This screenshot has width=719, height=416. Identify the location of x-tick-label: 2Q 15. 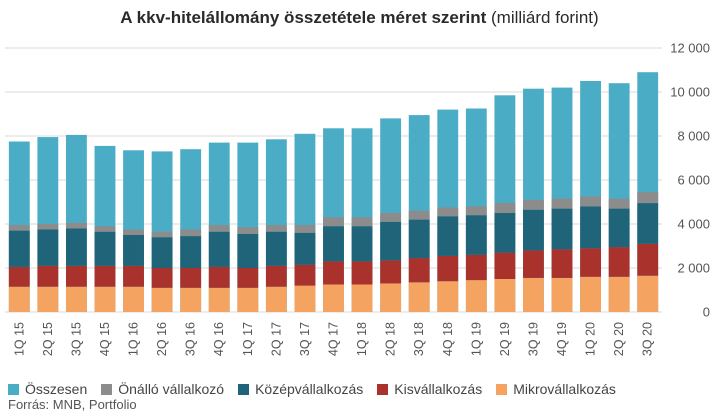
(48, 339).